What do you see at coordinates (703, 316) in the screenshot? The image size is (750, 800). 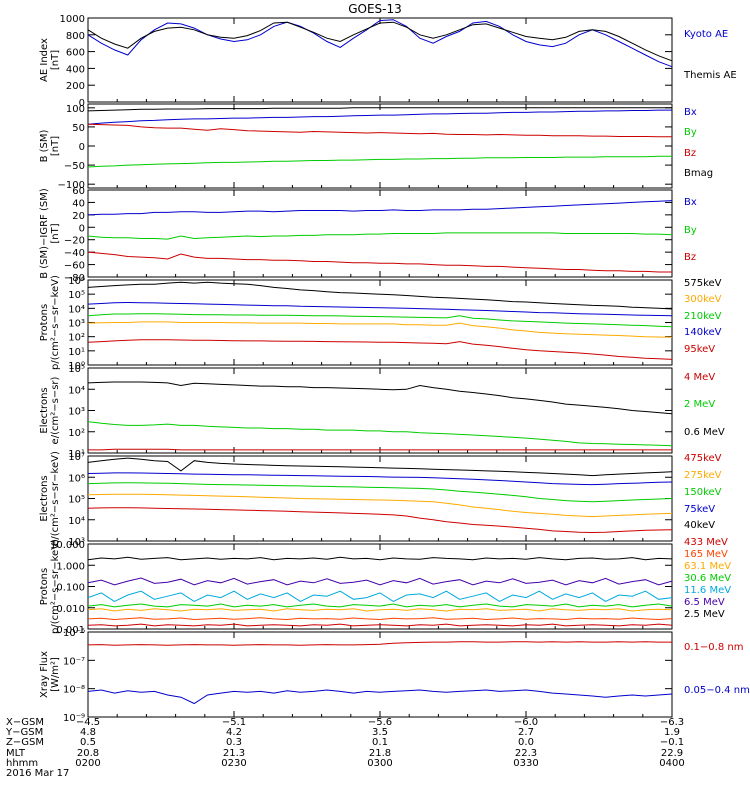 I see `legend-label: 210keV` at bounding box center [703, 316].